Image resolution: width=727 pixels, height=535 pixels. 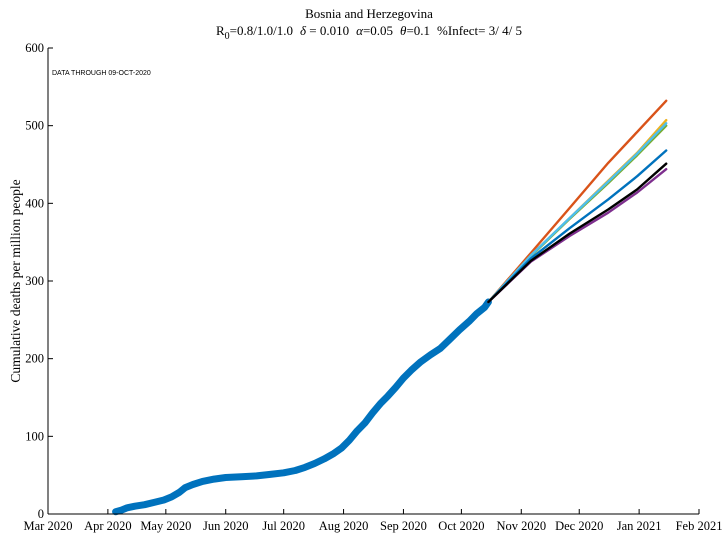 I want to click on x-tick-label: Jun 2020, so click(x=226, y=526).